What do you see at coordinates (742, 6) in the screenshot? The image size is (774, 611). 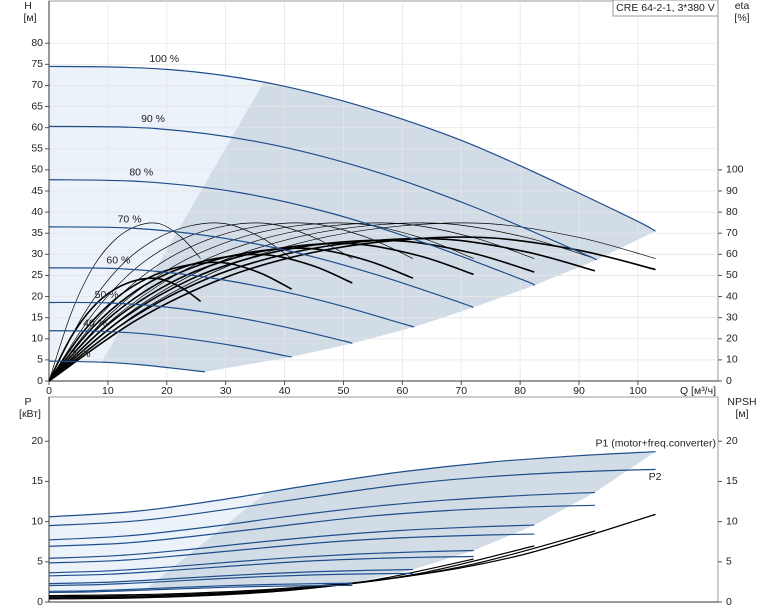 I see `y2-axis-label: eta` at bounding box center [742, 6].